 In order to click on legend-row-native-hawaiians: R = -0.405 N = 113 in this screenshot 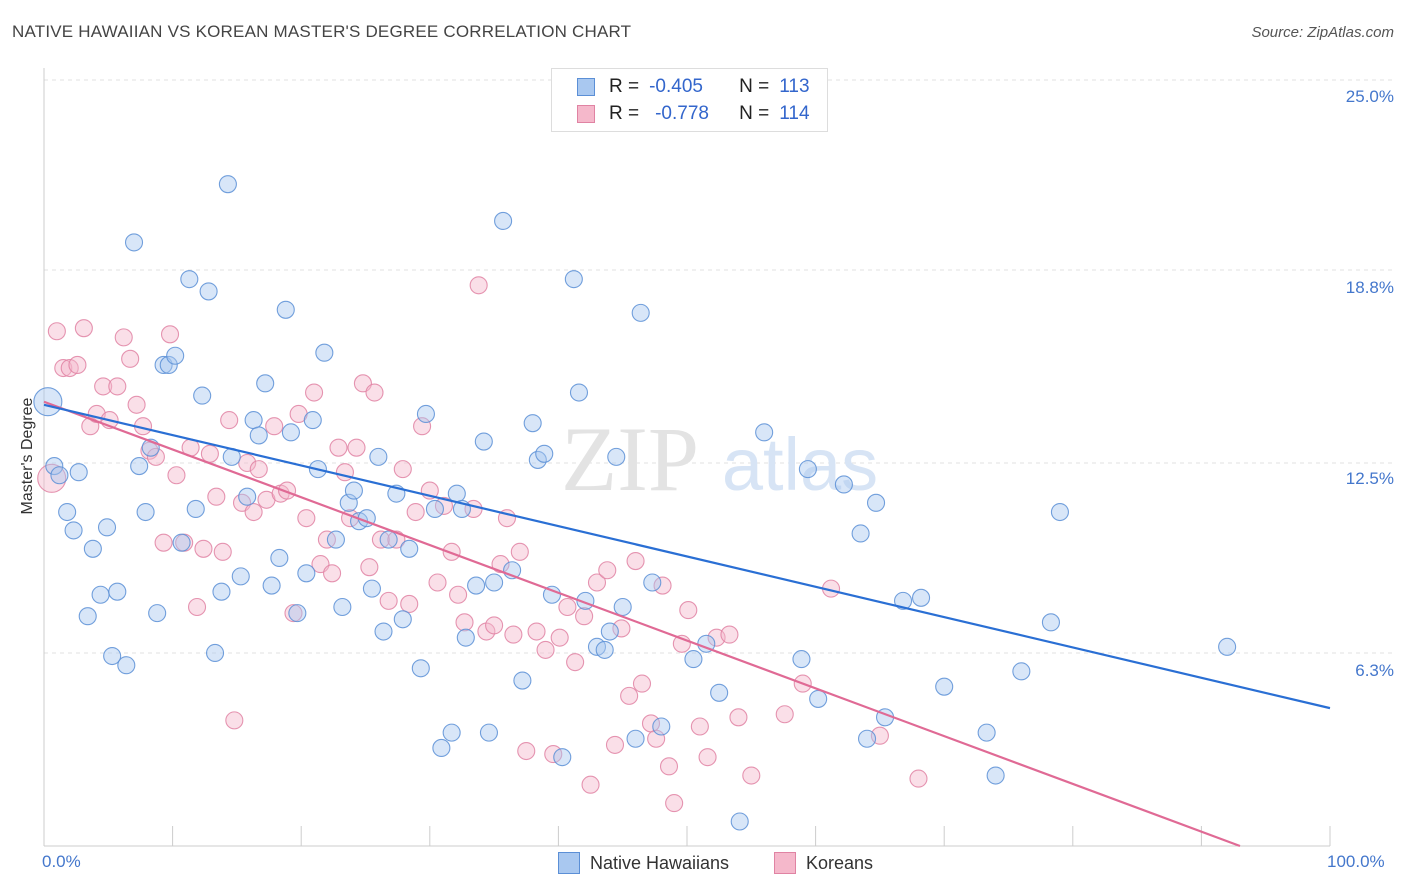, I will do `click(693, 87)`.